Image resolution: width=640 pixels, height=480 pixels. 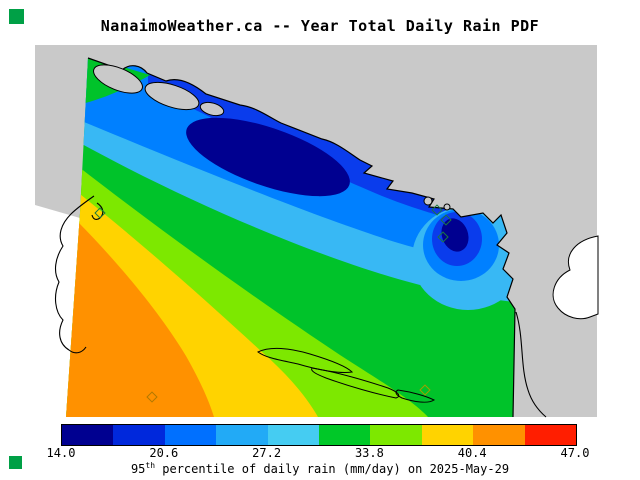 What do you see at coordinates (455, 235) in the screenshot?
I see `blob-navy` at bounding box center [455, 235].